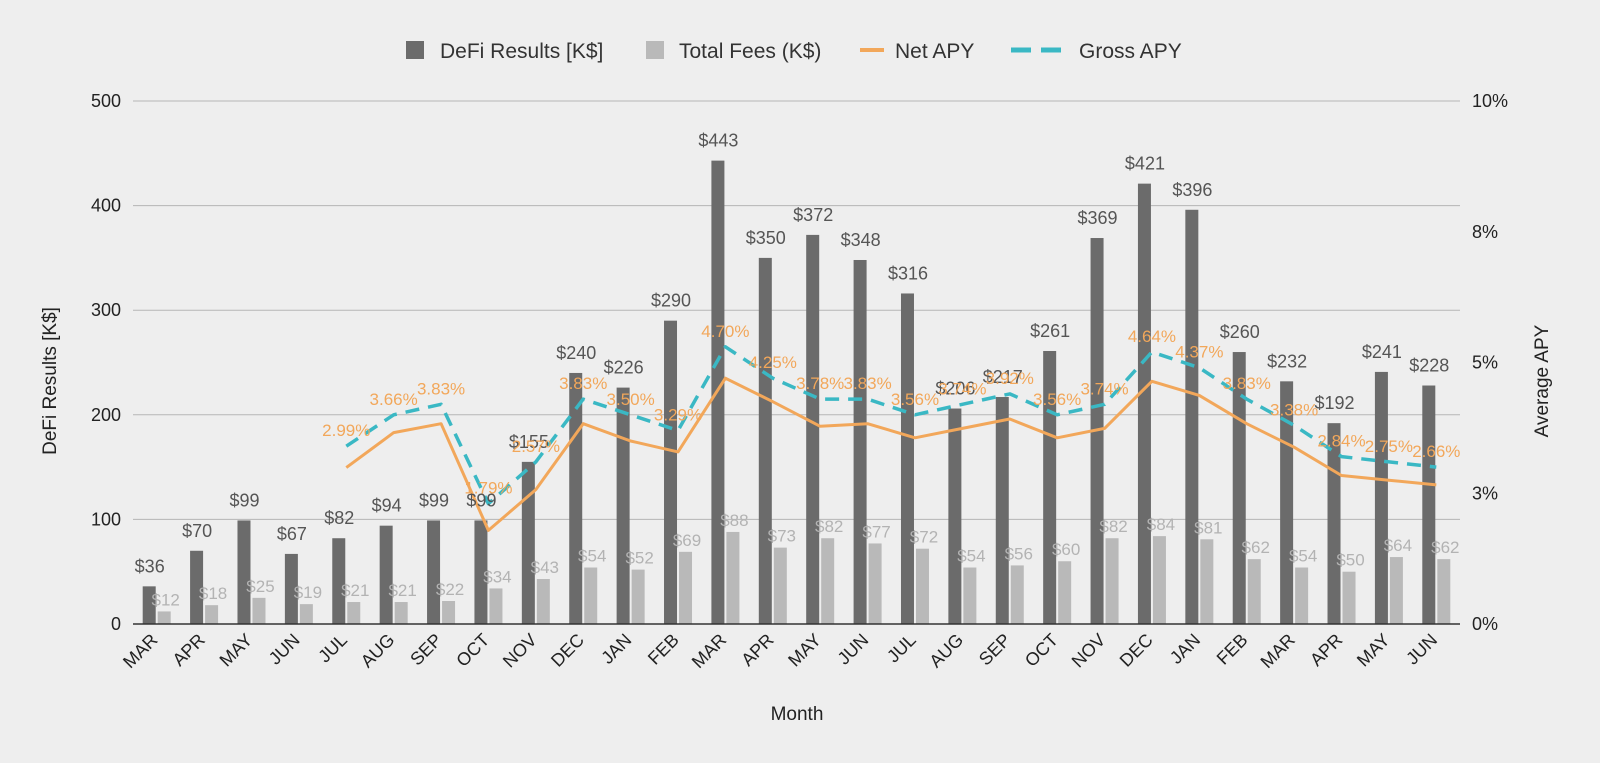 This screenshot has height=763, width=1600. What do you see at coordinates (488, 488) in the screenshot?
I see `data-label-net-apy: 1.79%` at bounding box center [488, 488].